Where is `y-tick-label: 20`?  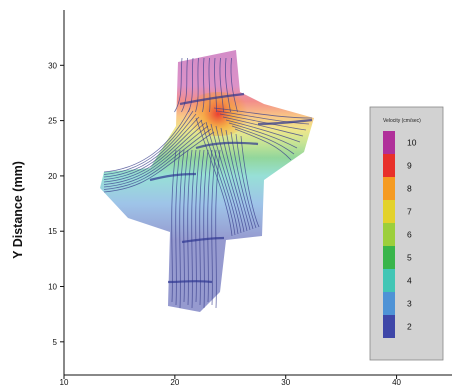 y-tick-label: 20 is located at coordinates (52, 176).